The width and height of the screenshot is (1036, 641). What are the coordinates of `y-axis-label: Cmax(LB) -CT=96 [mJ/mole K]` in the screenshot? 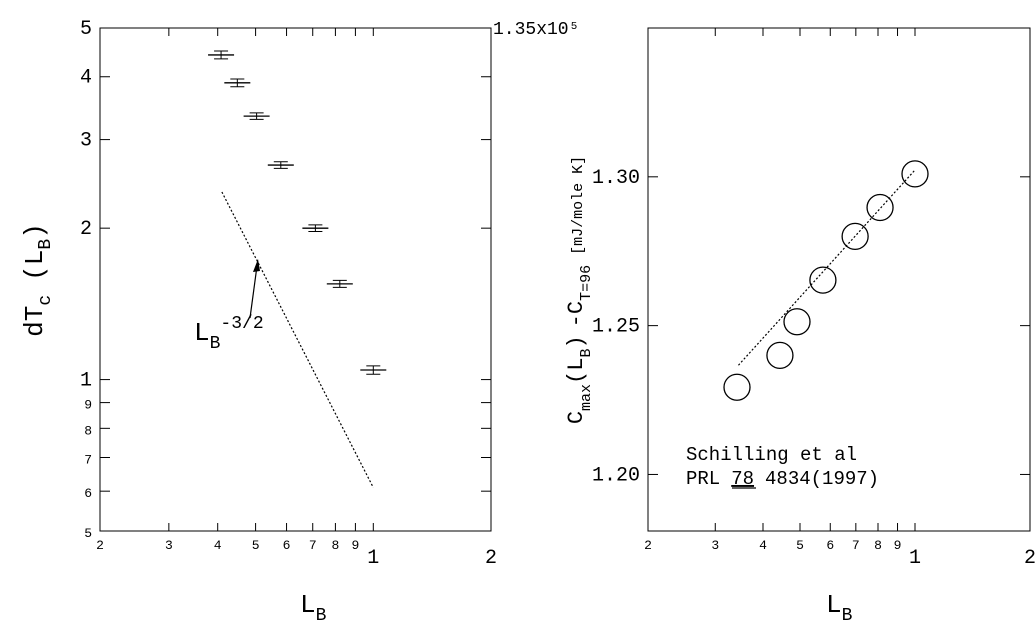 It's located at (579, 290).